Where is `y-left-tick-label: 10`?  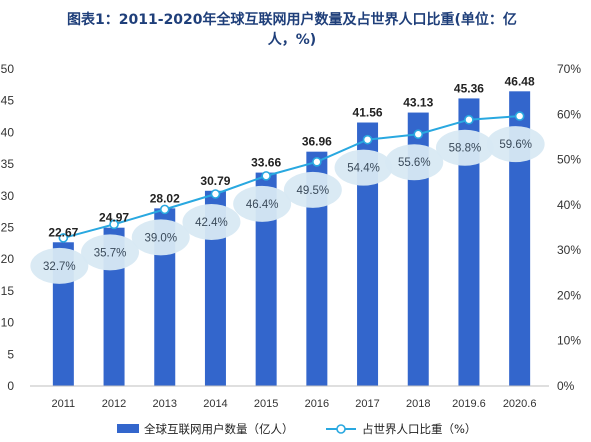 y-left-tick-label: 10 is located at coordinates (8, 323).